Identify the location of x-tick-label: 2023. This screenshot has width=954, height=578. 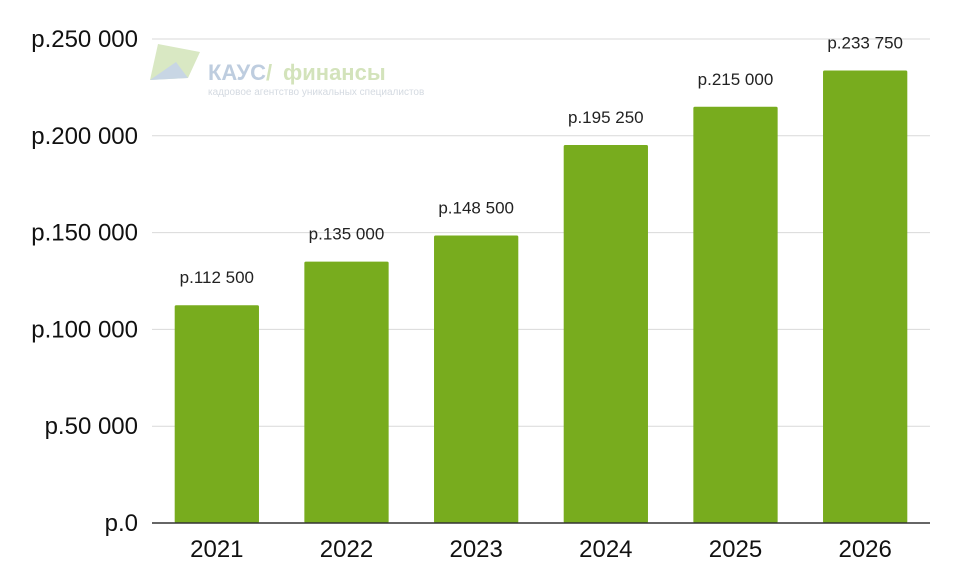
(475, 549).